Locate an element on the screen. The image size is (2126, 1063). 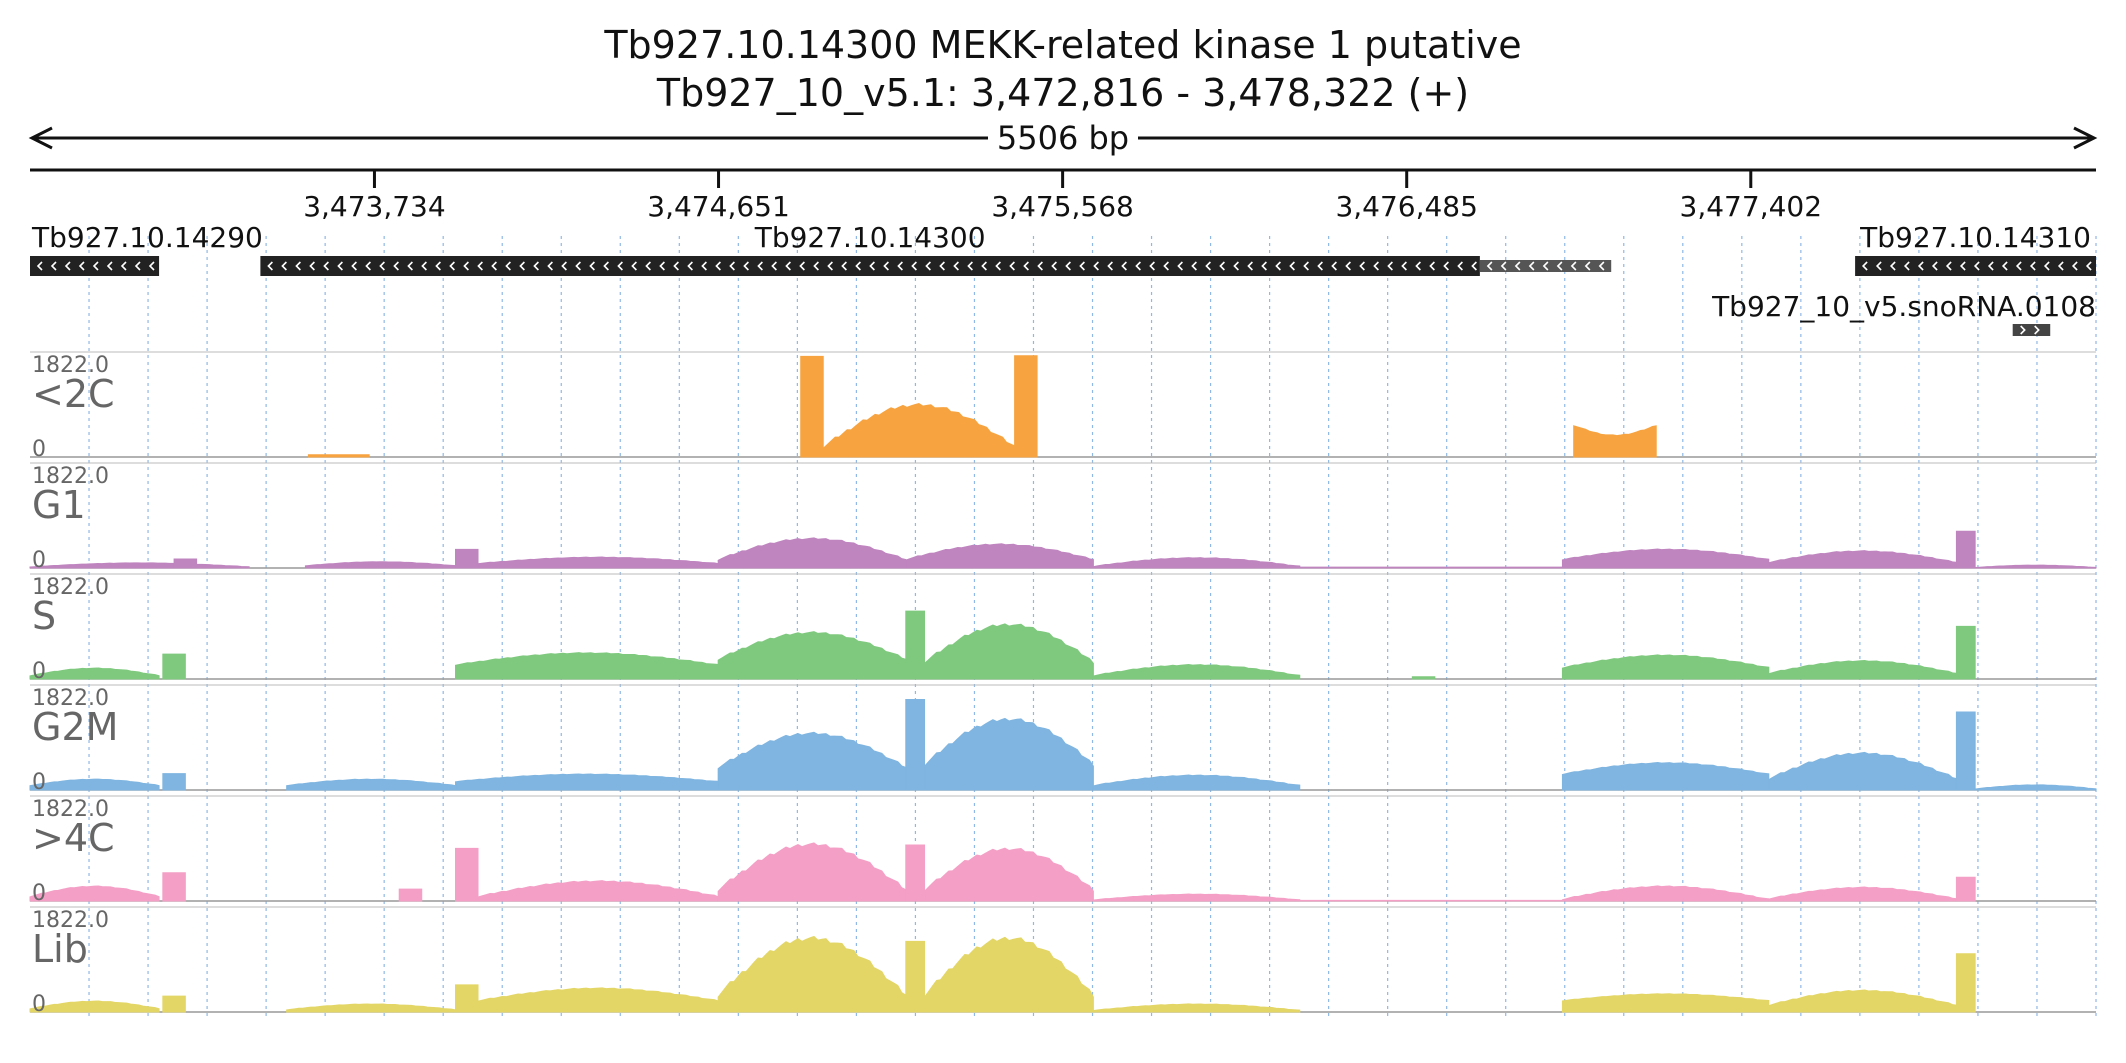
gene-label: Tb927.10.14310 is located at coordinates (1975, 237).